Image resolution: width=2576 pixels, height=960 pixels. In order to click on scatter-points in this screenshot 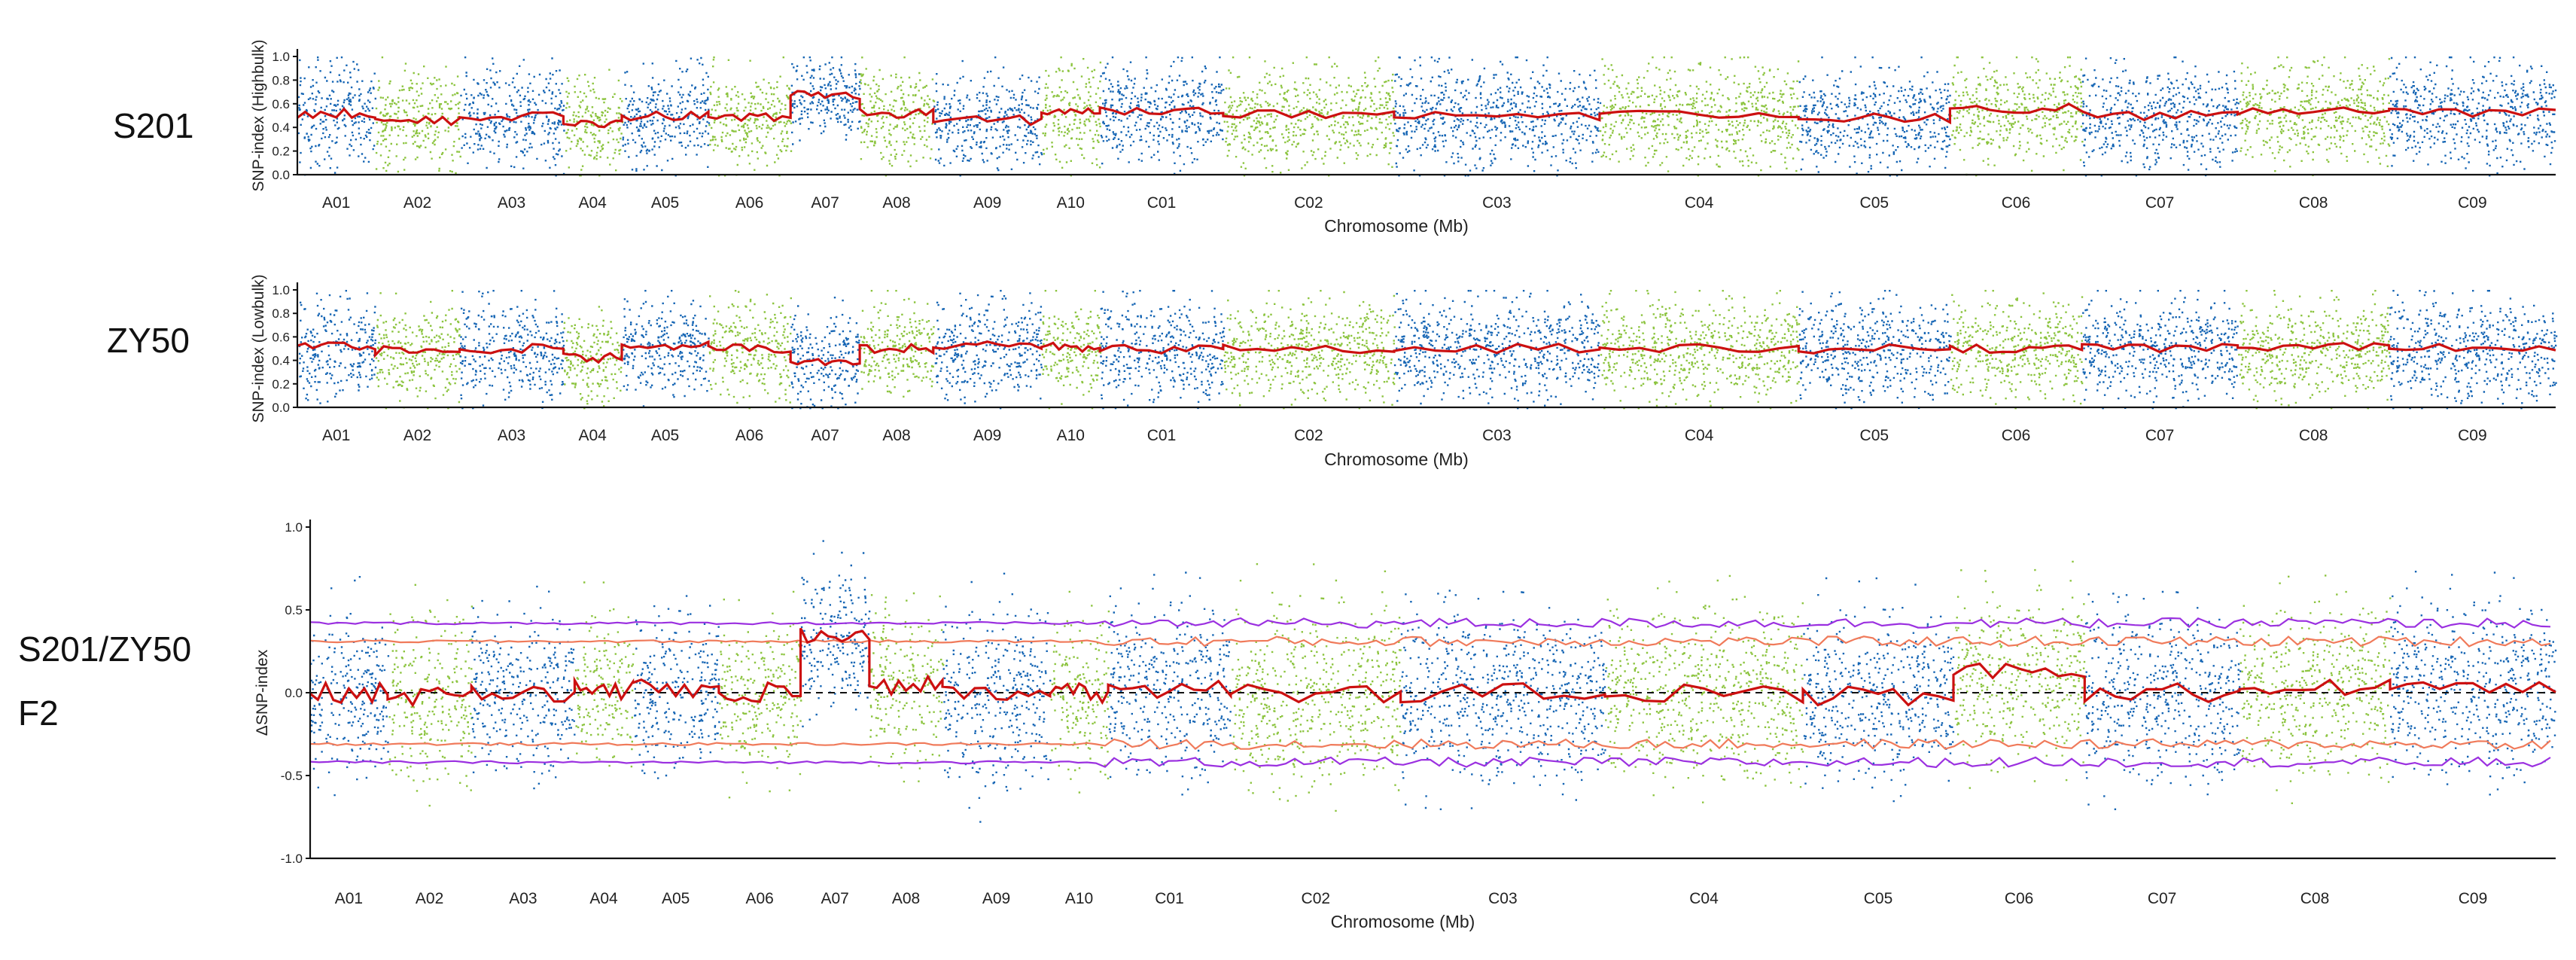, I will do `click(1428, 350)`.